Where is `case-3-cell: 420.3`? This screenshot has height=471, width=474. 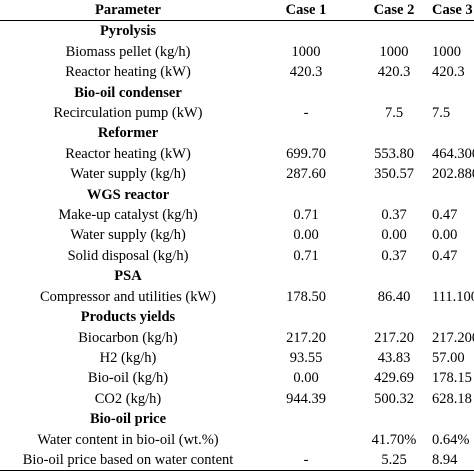
case-3-cell: 420.3 is located at coordinates (448, 72).